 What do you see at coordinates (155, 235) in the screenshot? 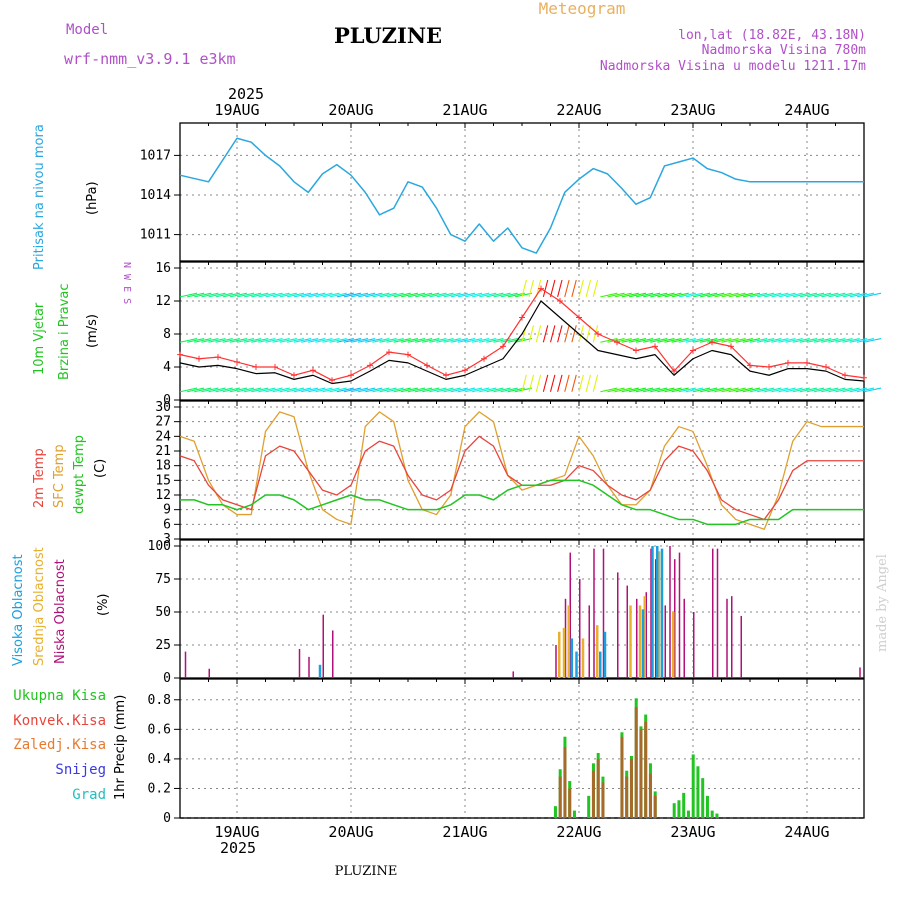
I see `y-tick-label: 1011` at bounding box center [155, 235].